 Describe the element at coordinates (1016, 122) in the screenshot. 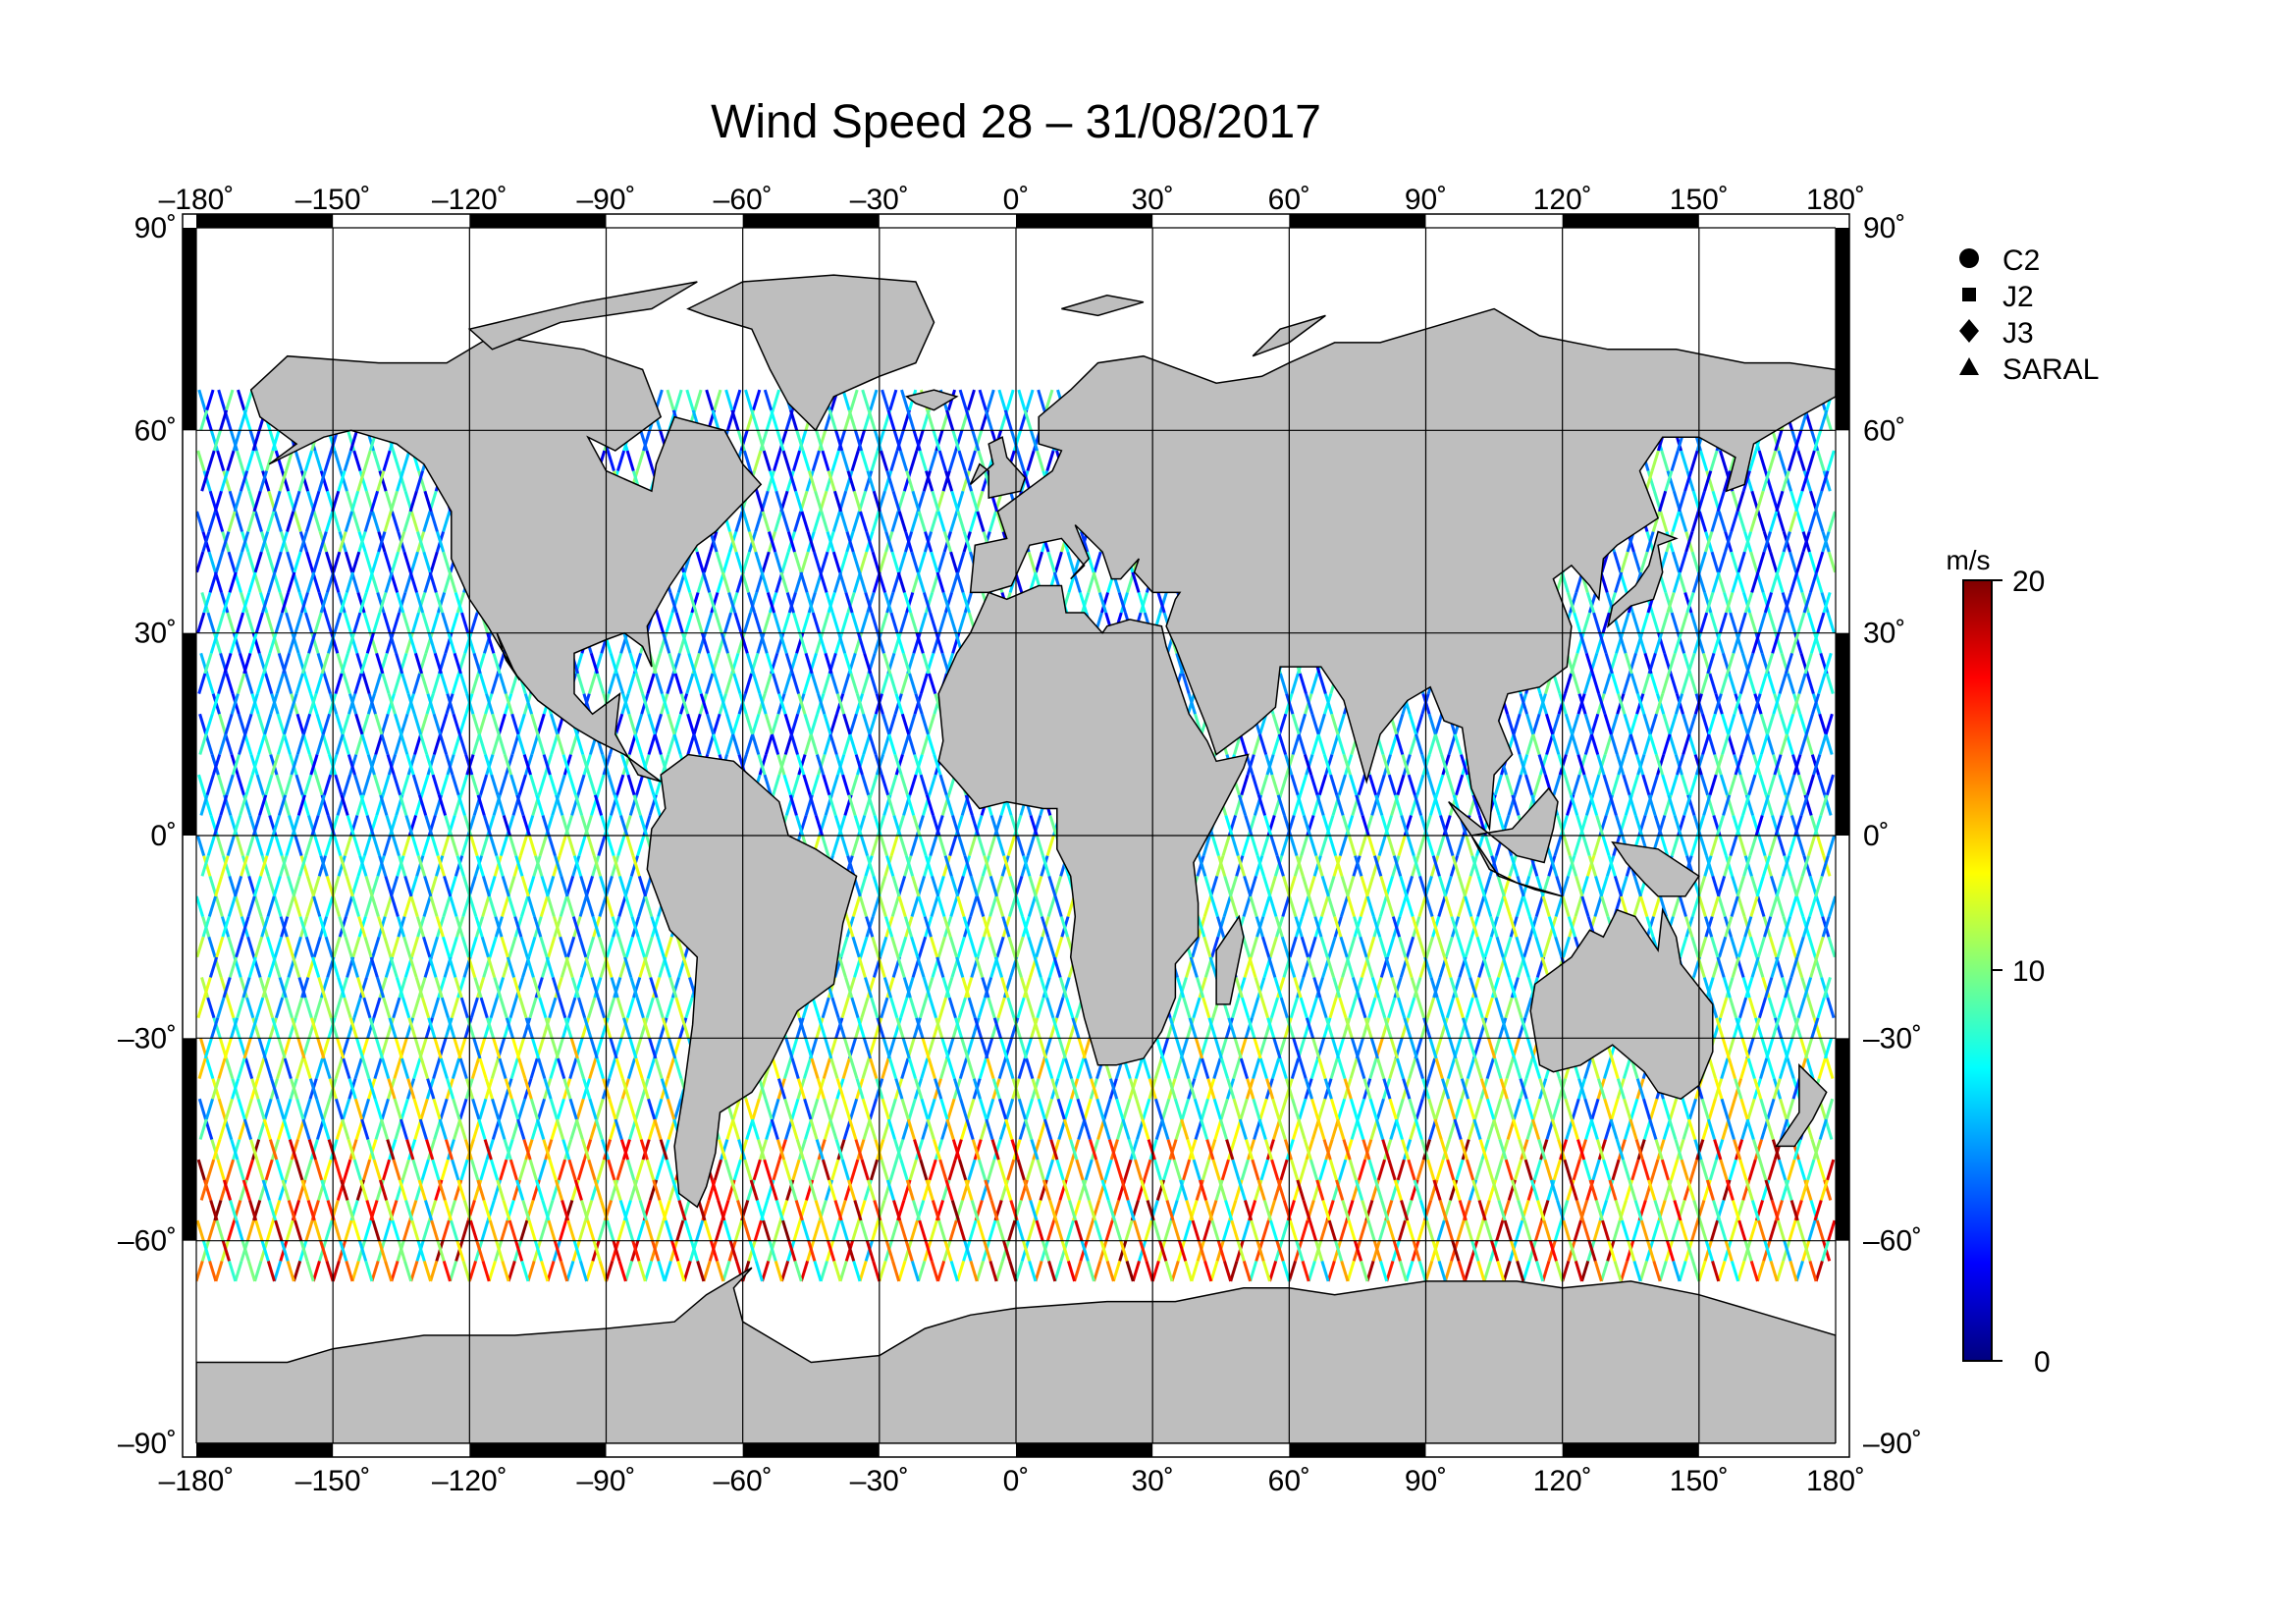

I see `map-title: Wind Speed 28 – 31/08/2017` at that location.